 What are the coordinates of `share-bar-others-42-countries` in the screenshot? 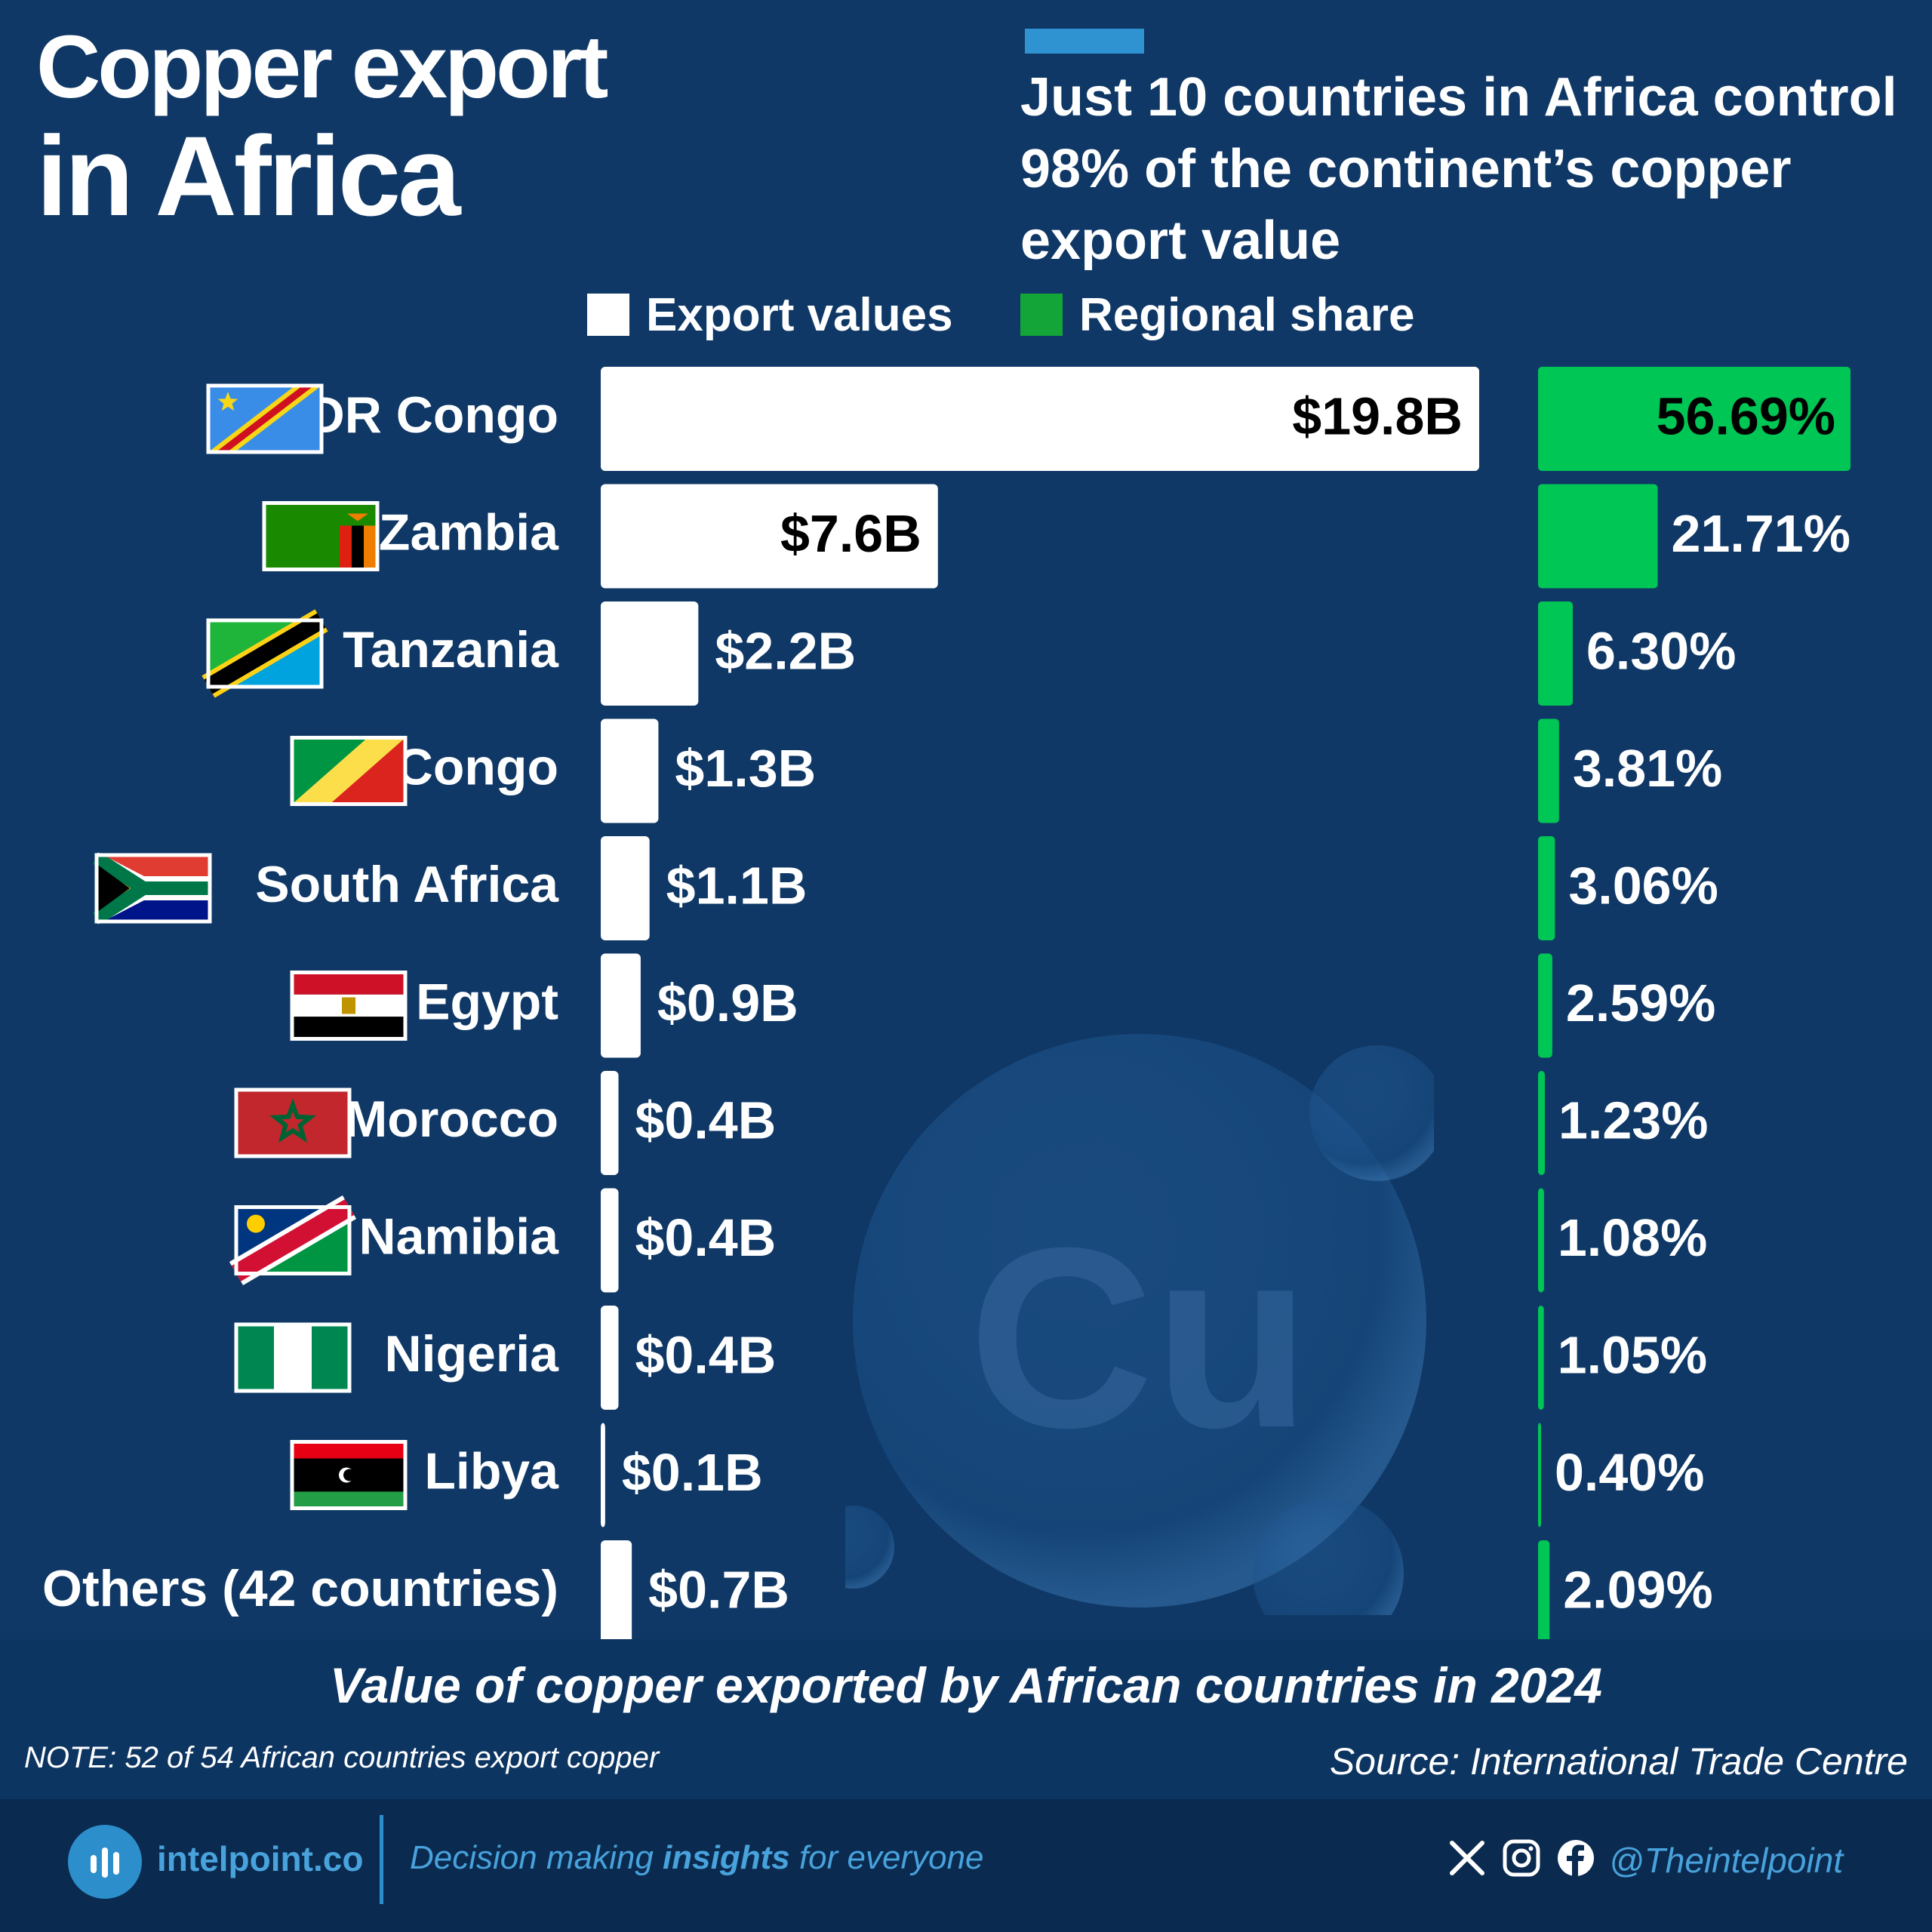 It's located at (1544, 1592).